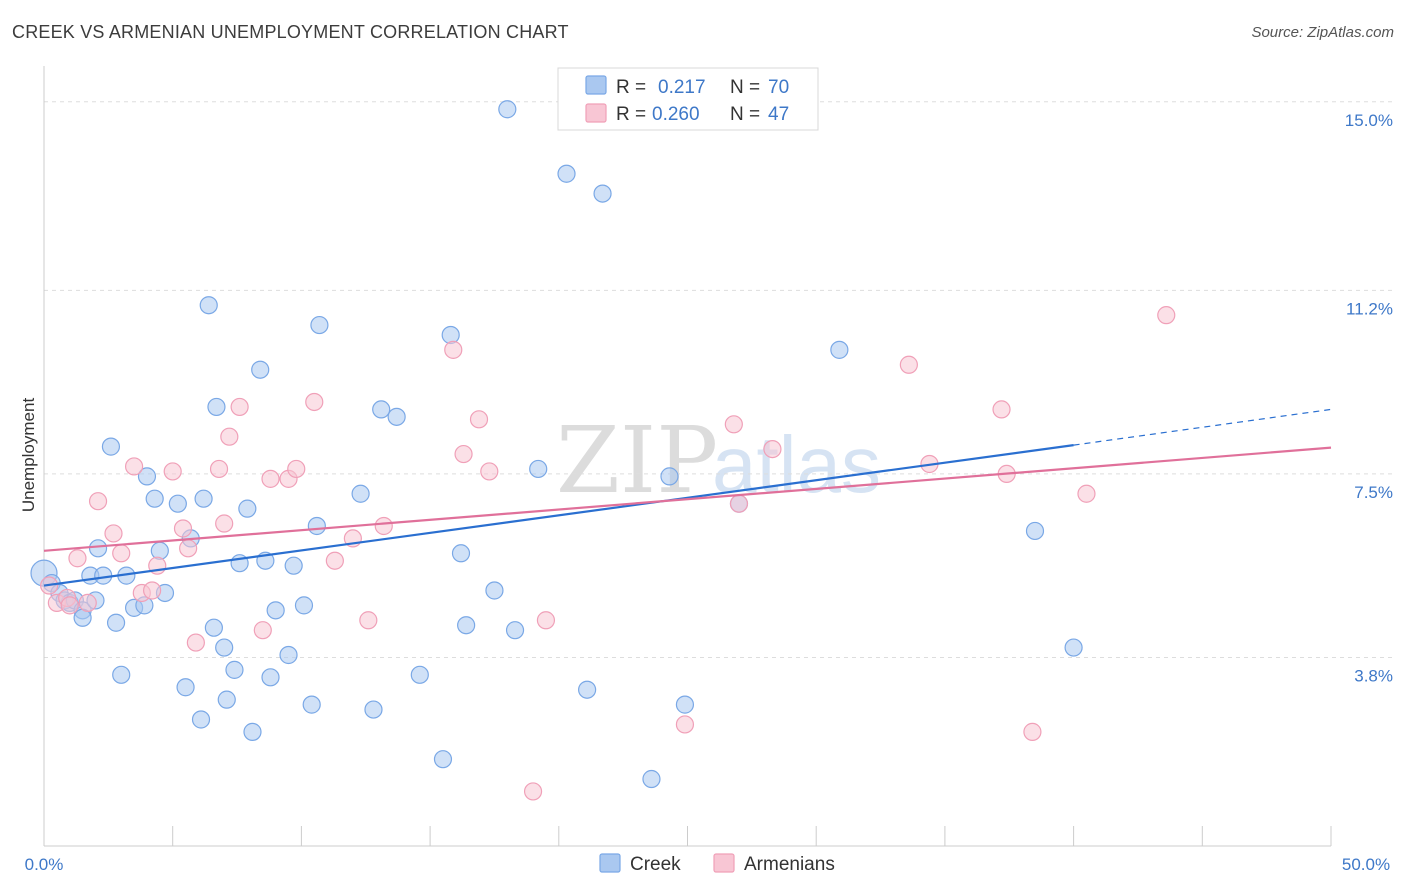 The width and height of the screenshot is (1406, 892). What do you see at coordinates (676, 114) in the screenshot?
I see `legend-r-value-armenians: 0.260` at bounding box center [676, 114].